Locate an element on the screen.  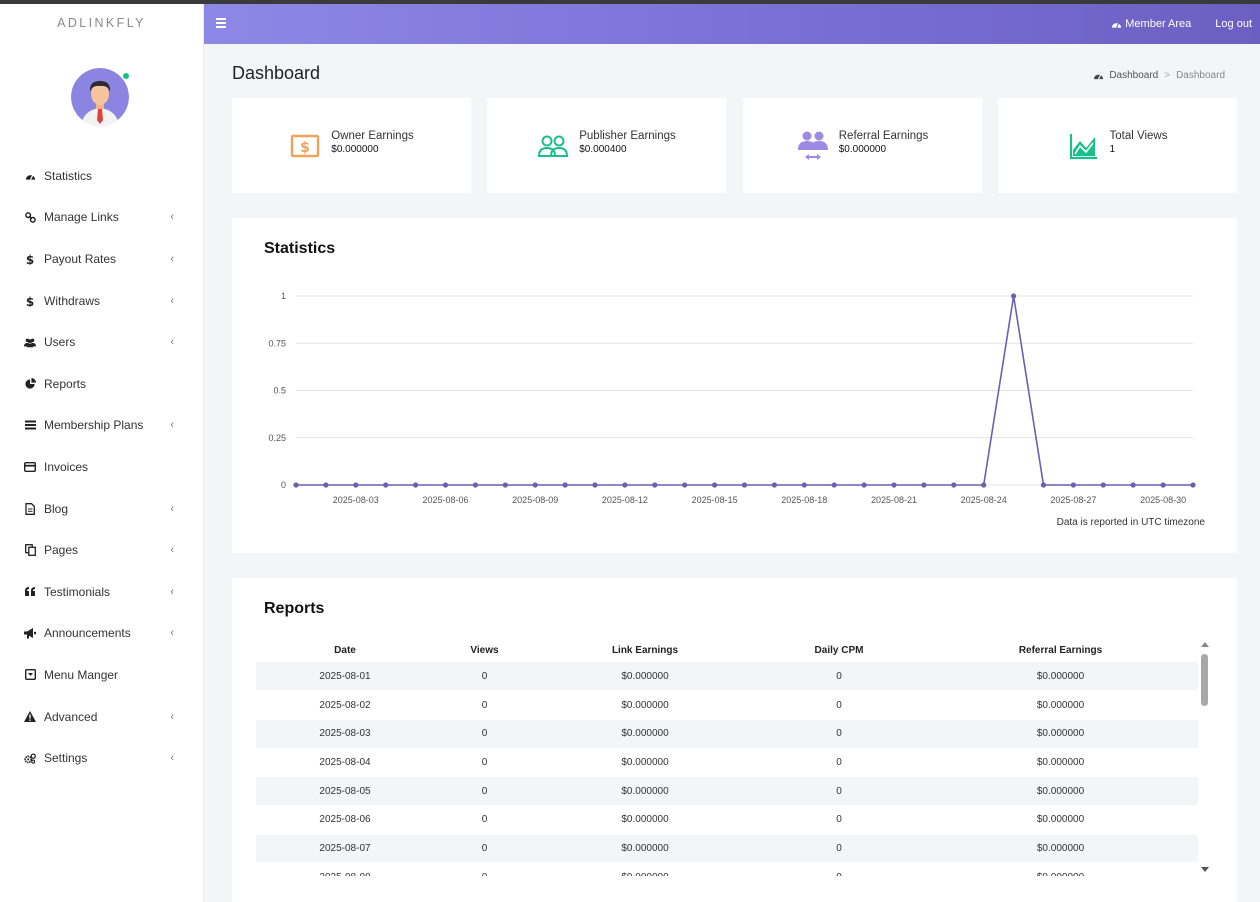
avatar is located at coordinates (100, 97).